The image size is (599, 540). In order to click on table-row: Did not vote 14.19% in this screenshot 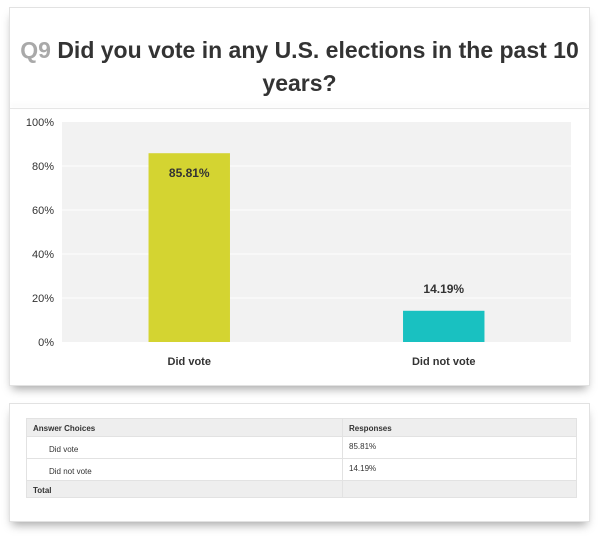, I will do `click(301, 469)`.